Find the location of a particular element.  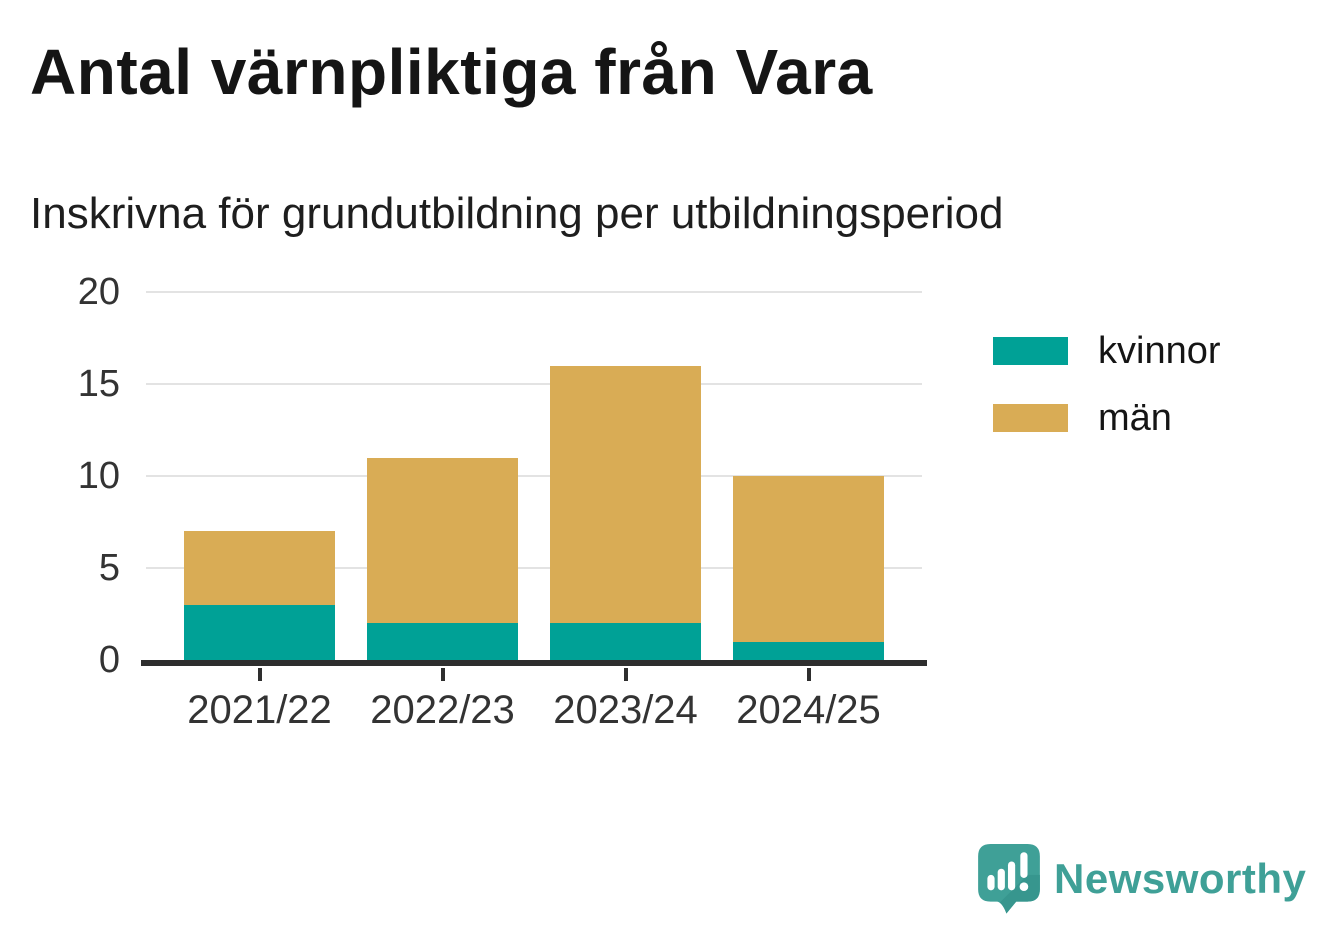

y-tick-label: 0 is located at coordinates (109, 660).